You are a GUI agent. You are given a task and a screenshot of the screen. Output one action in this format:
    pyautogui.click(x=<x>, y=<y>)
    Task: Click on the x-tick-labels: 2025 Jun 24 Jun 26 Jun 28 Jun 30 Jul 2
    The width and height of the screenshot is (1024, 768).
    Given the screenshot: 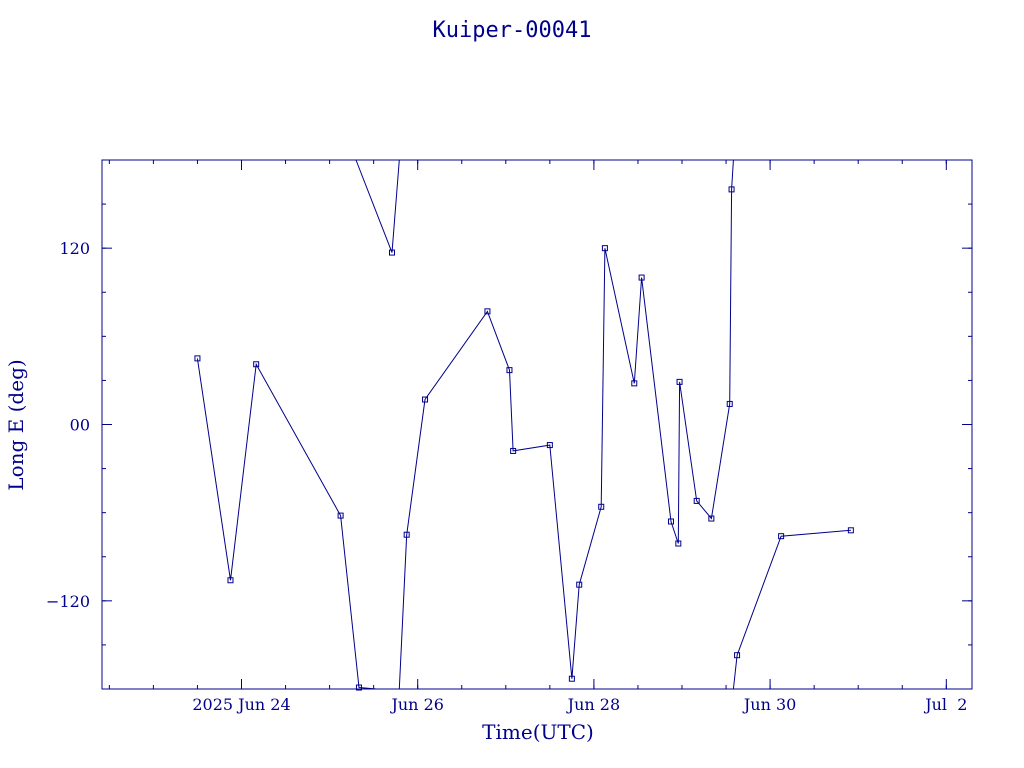 What is the action you would take?
    pyautogui.click(x=579, y=704)
    